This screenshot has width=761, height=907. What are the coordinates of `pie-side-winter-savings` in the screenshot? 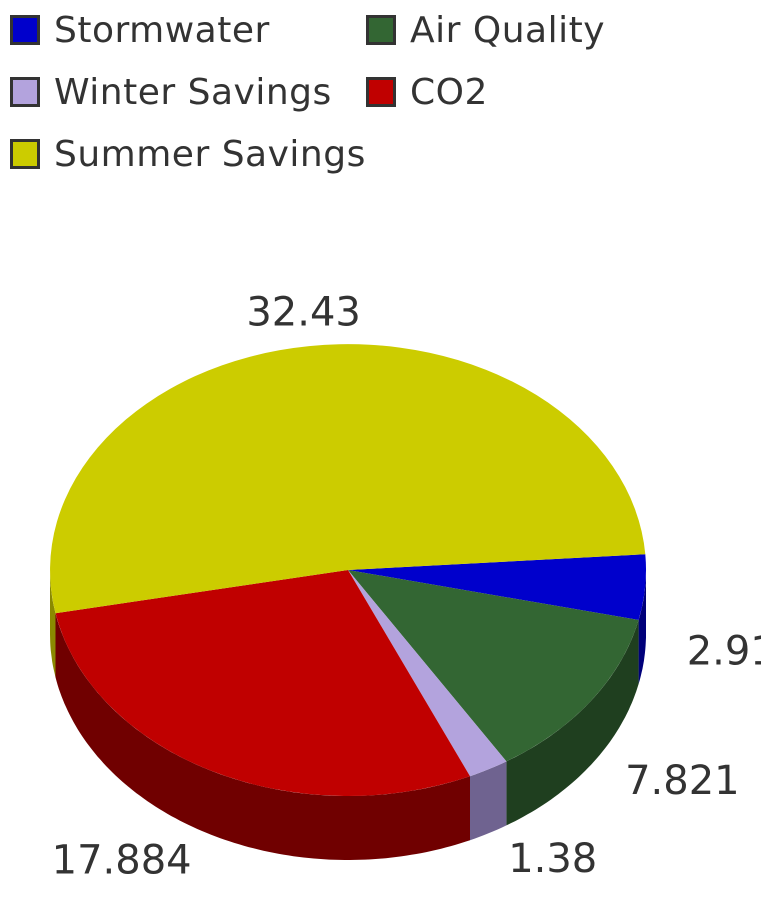 It's located at (488, 801).